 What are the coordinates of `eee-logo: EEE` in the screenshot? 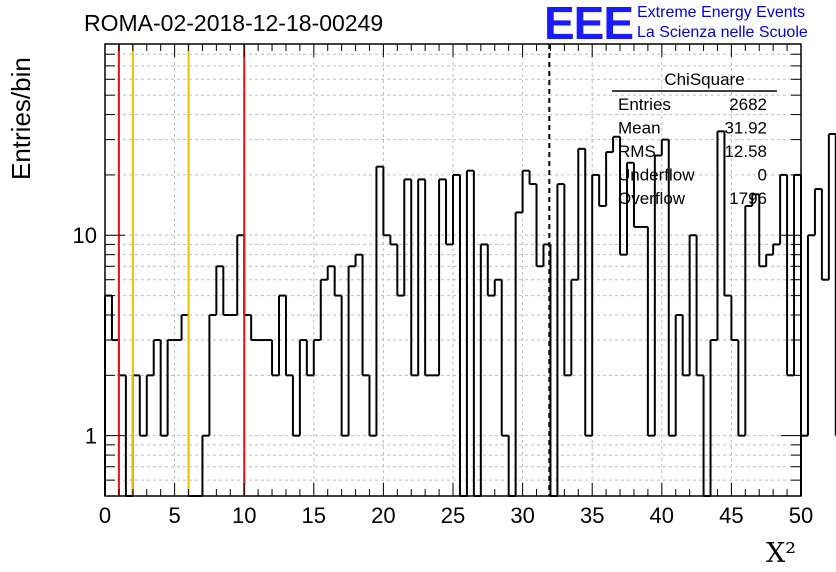 It's located at (589, 24).